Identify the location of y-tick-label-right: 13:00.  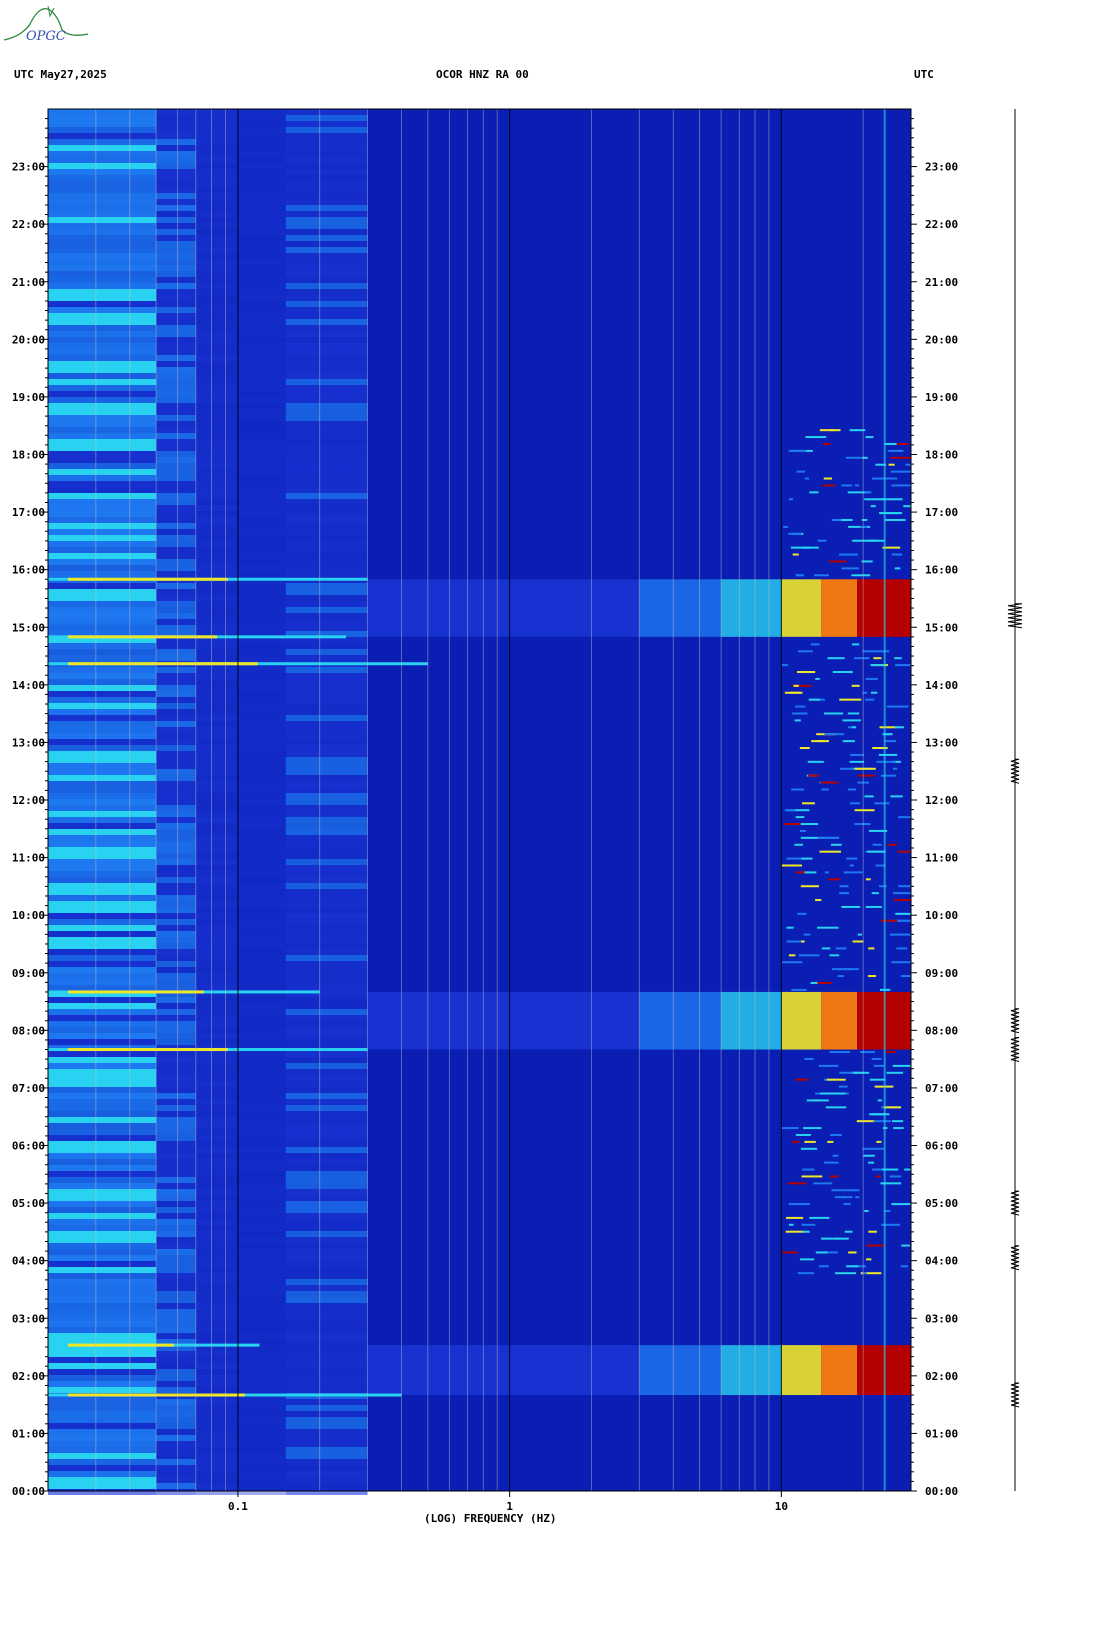
(941, 742).